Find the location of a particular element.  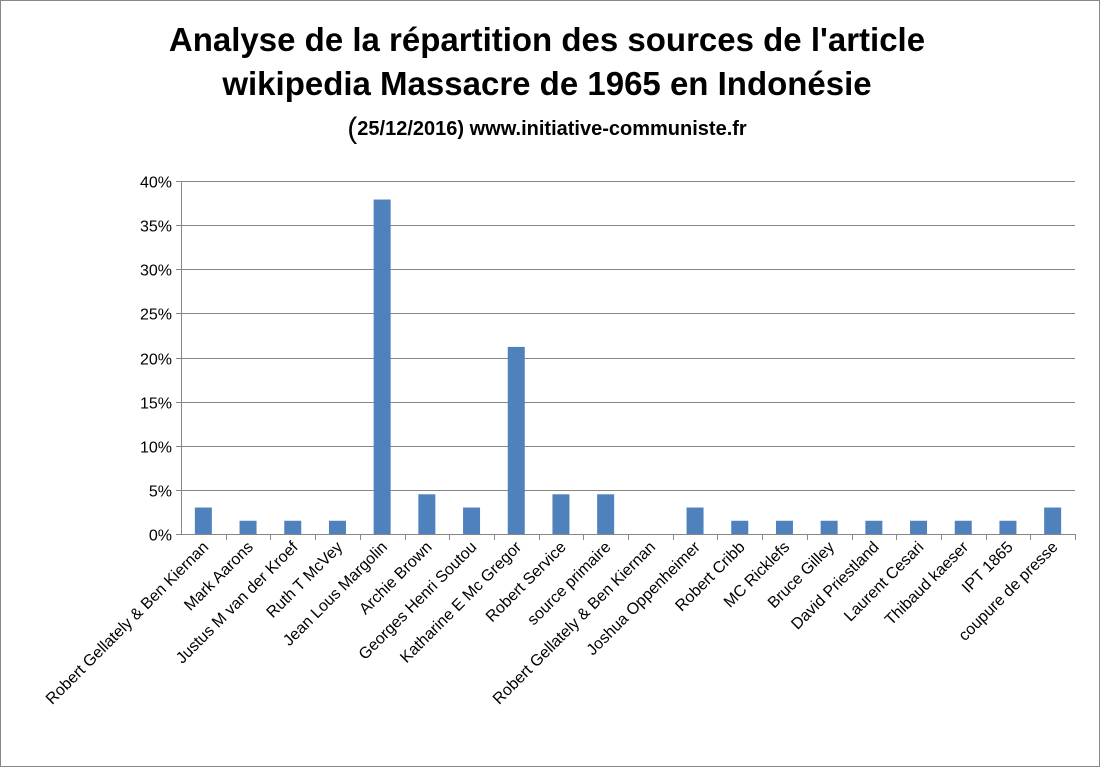

y-tick-label: 5% is located at coordinates (160, 492).